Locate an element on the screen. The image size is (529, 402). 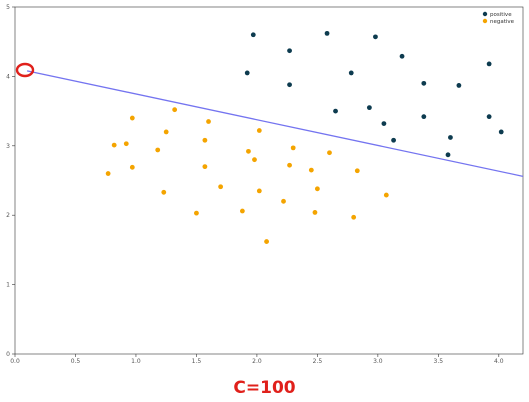
y-tick-label: 4 is located at coordinates (8, 76).